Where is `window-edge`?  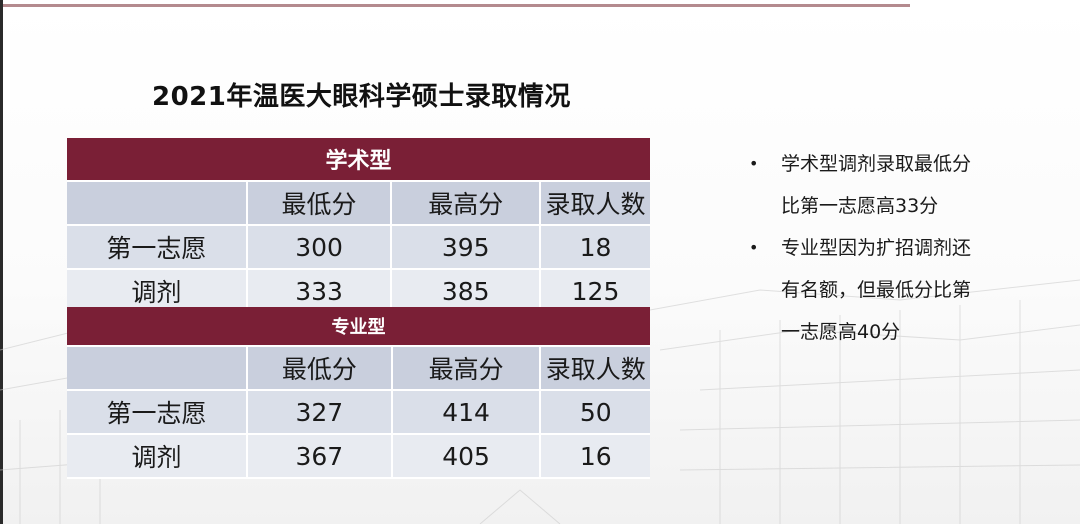
window-edge is located at coordinates (1, 262).